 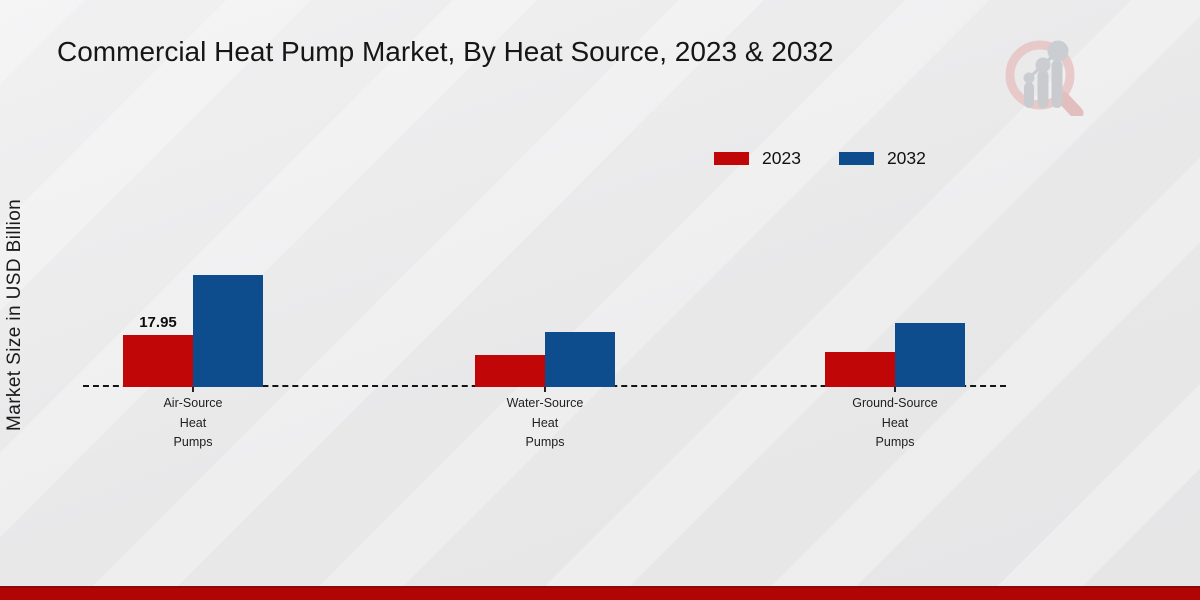 What do you see at coordinates (158, 322) in the screenshot?
I see `bar-value-label: 17.95` at bounding box center [158, 322].